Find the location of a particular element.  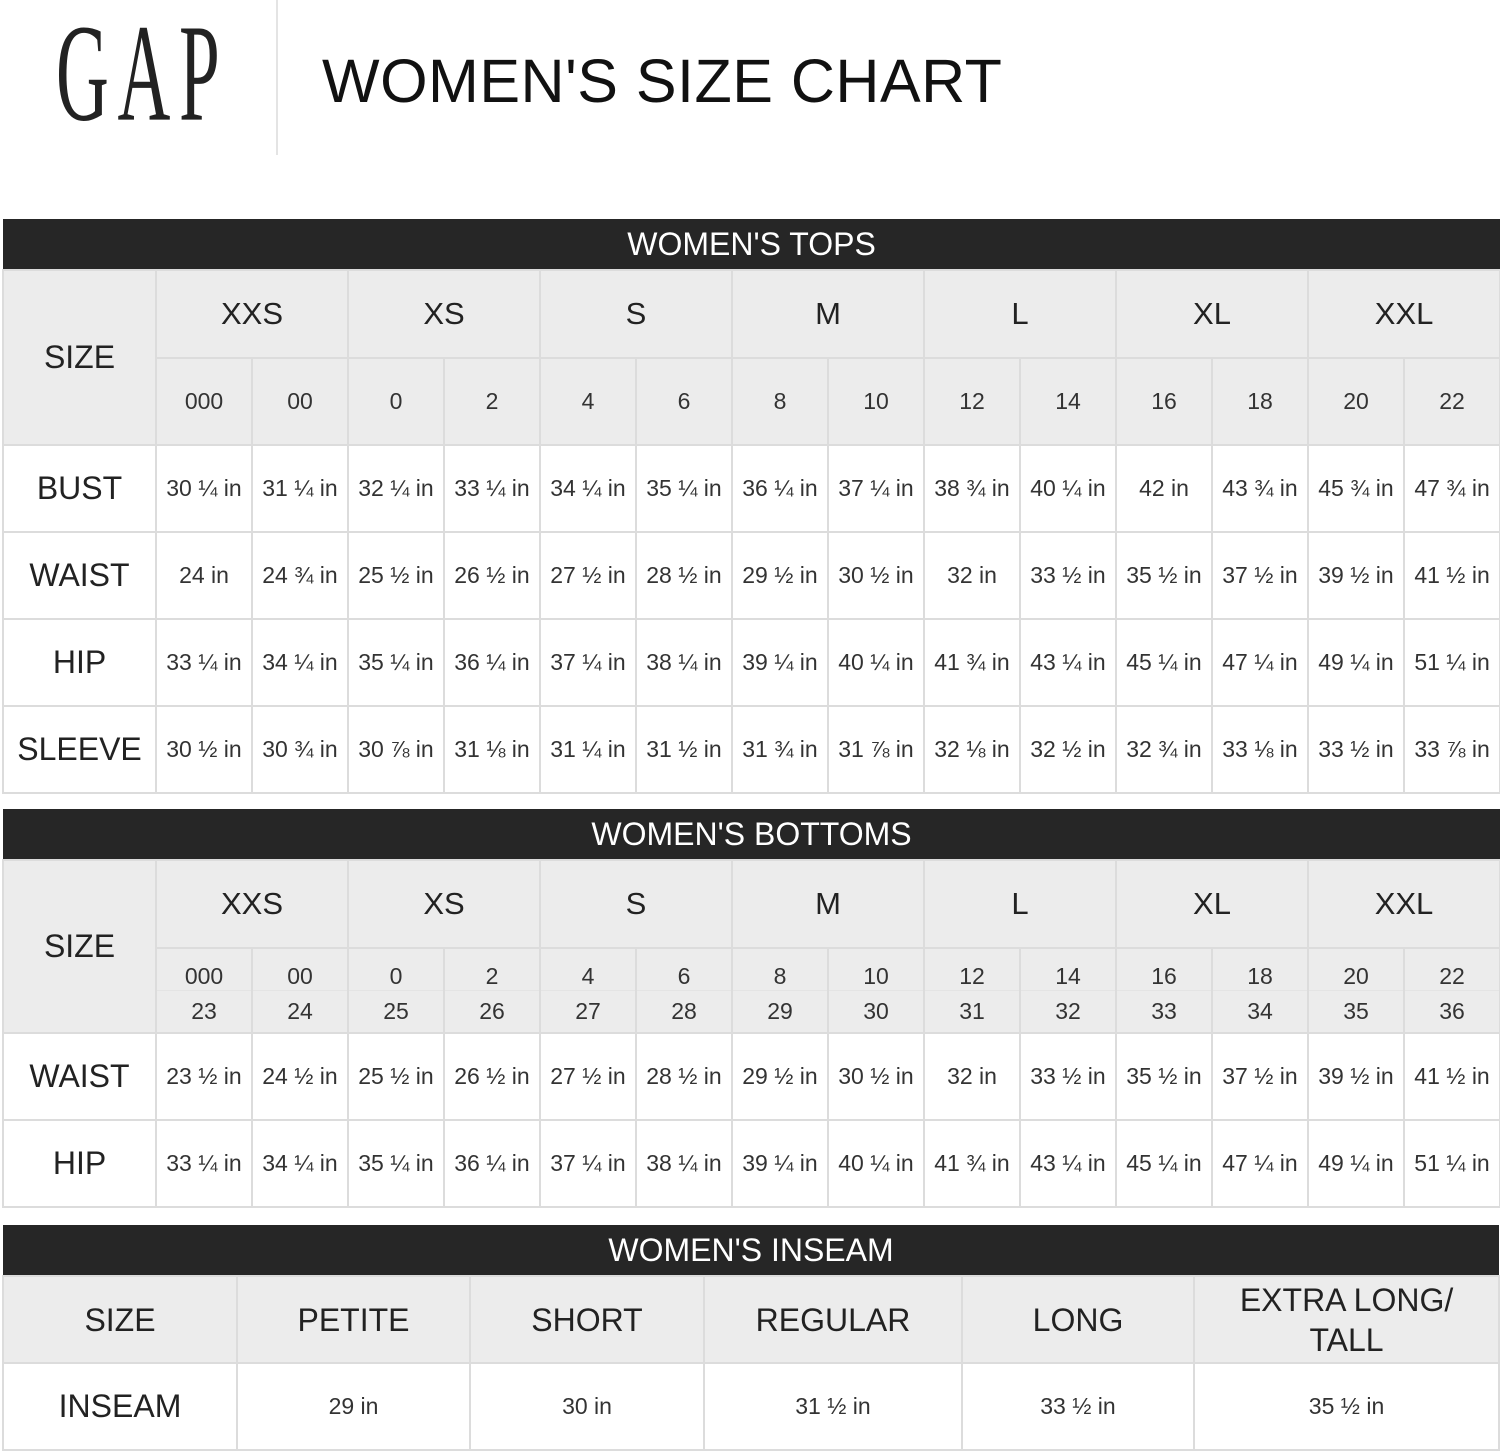

measurement-cell: 24 ½ in is located at coordinates (300, 1076).